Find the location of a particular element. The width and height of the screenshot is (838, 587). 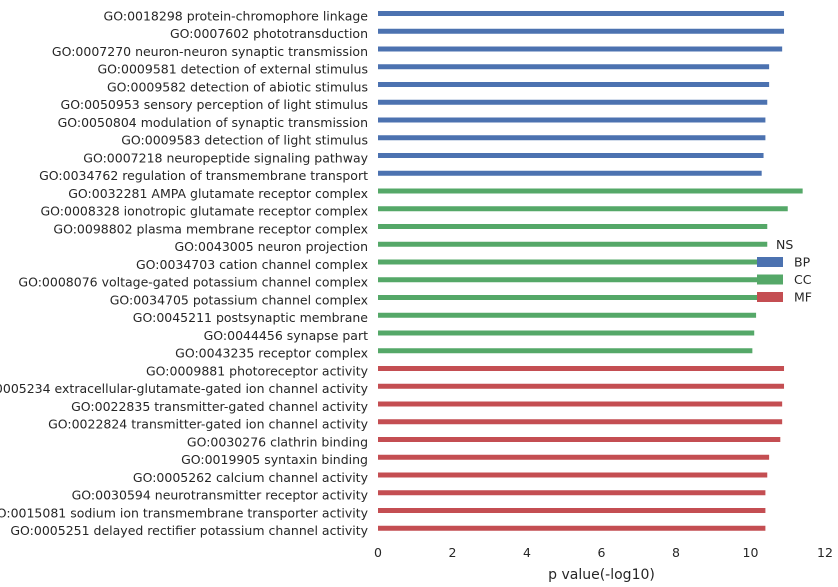

category-label: GO:0009583 detection of light stimulus is located at coordinates (244, 140).